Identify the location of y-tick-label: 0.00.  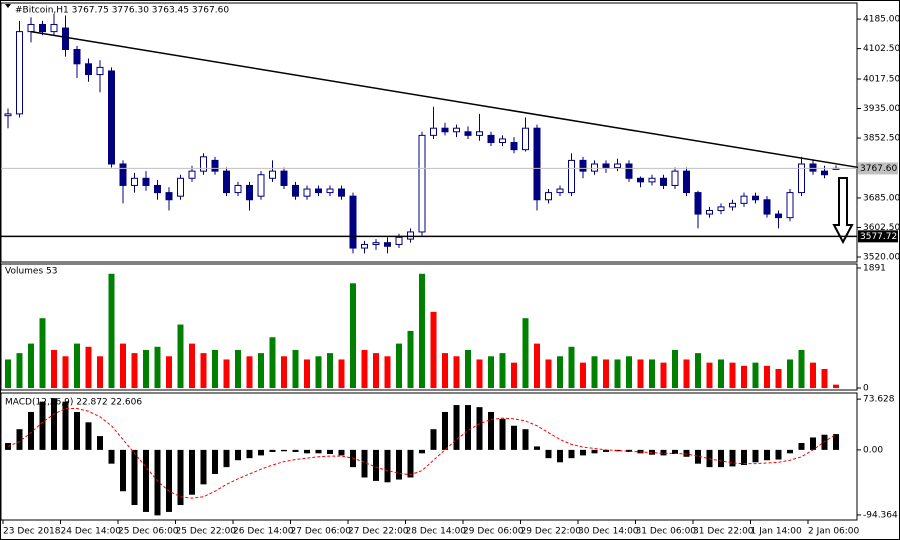
(873, 450).